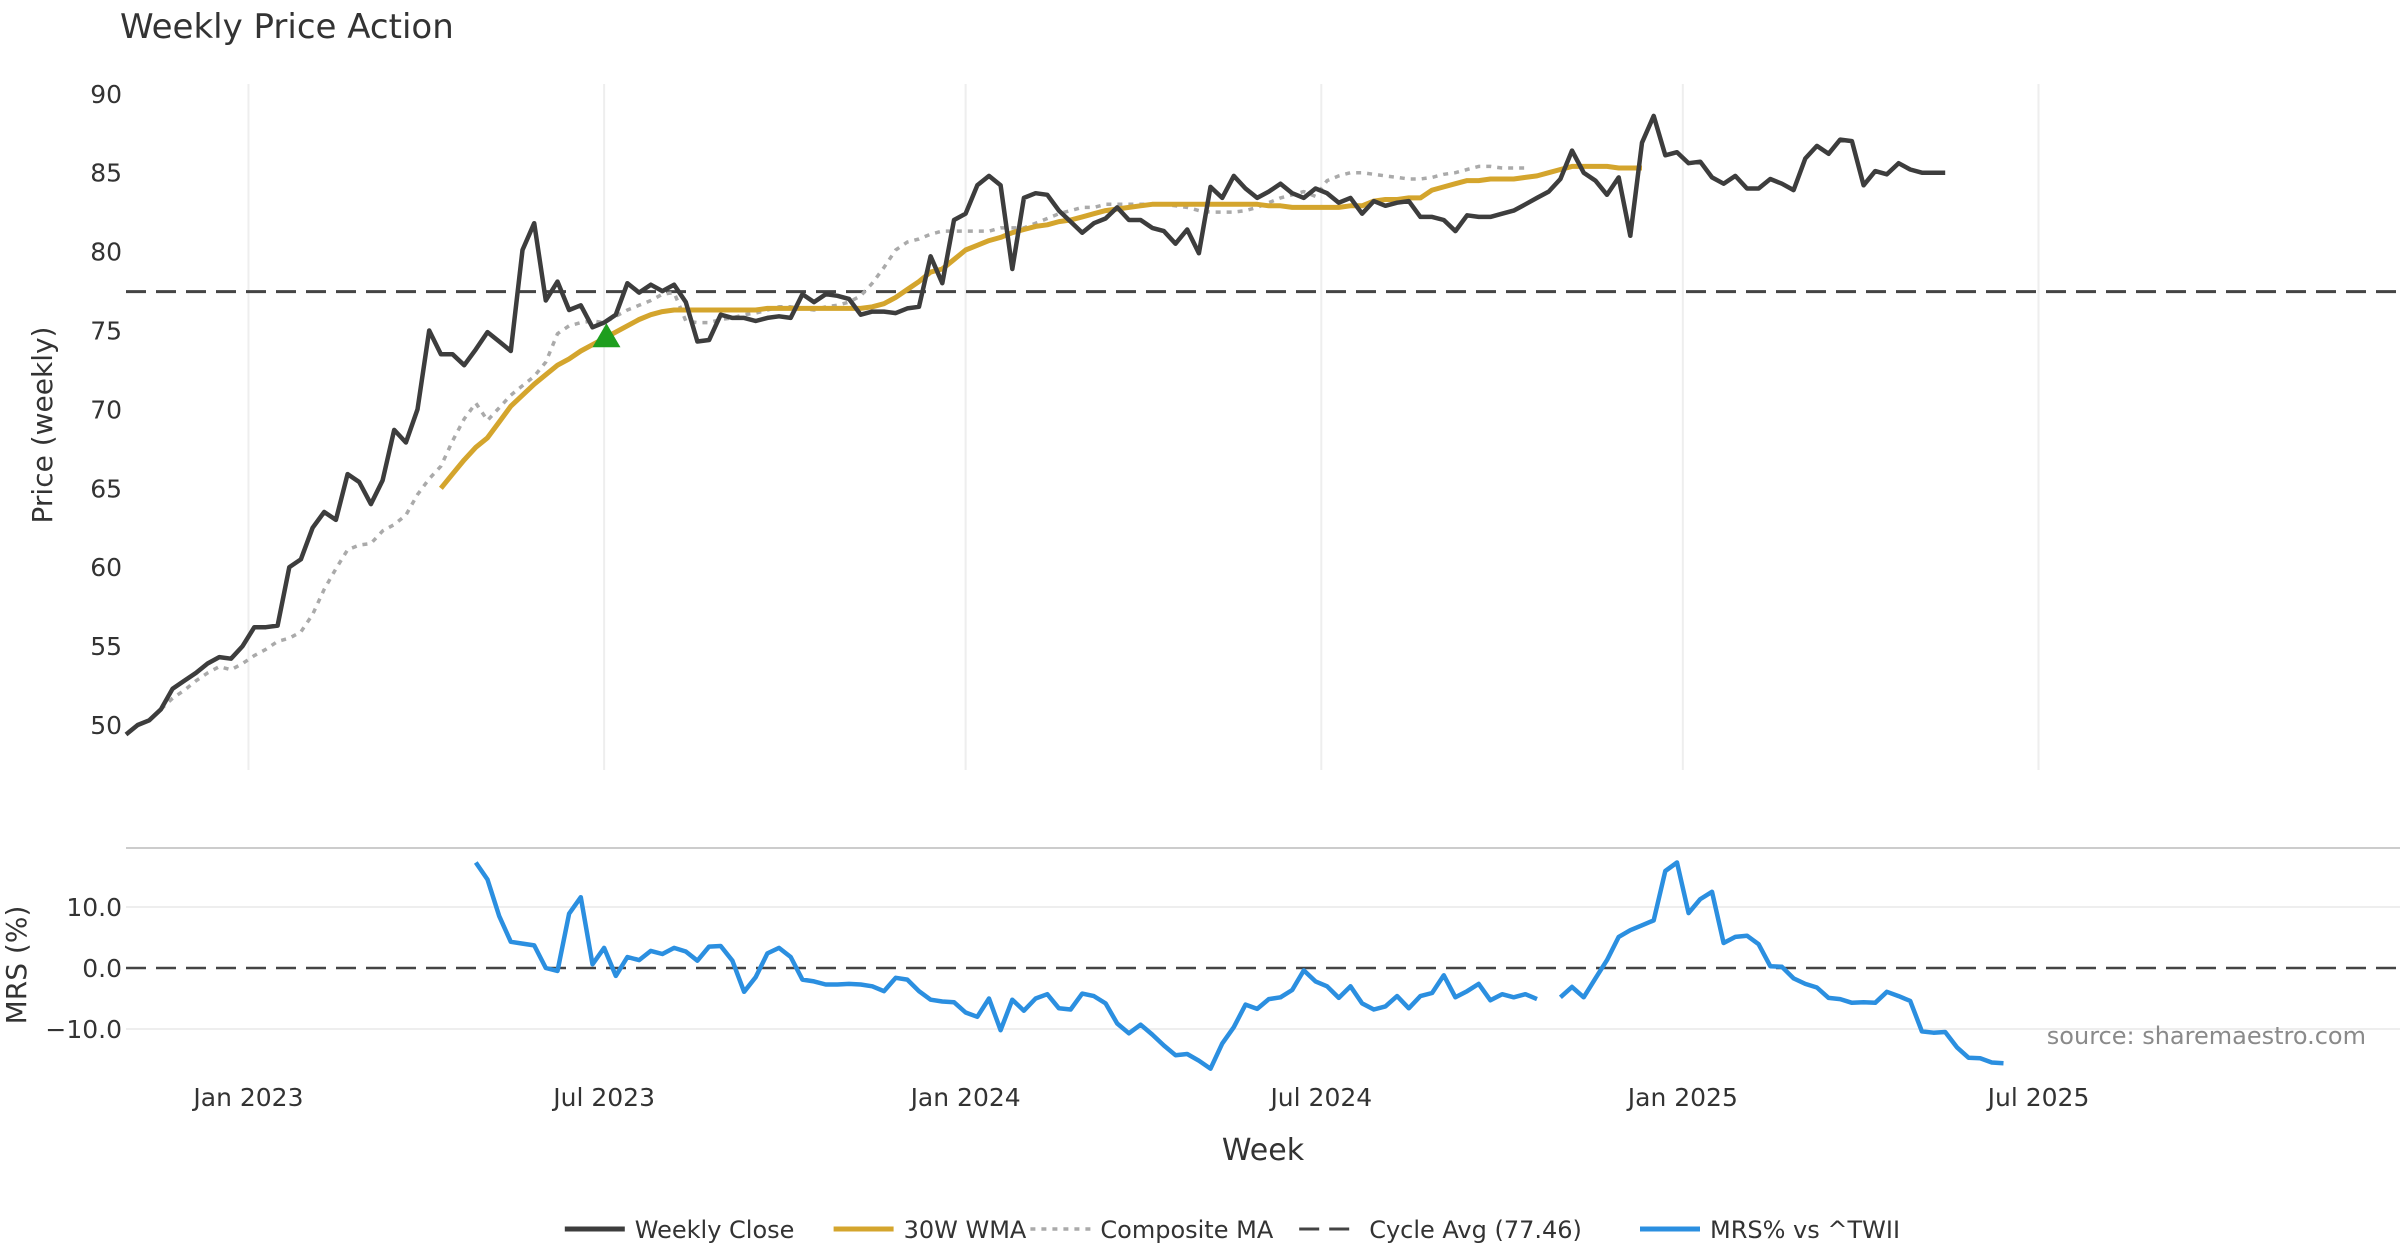 Image resolution: width=2400 pixels, height=1260 pixels. I want to click on buy-signal-marker, so click(606, 335).